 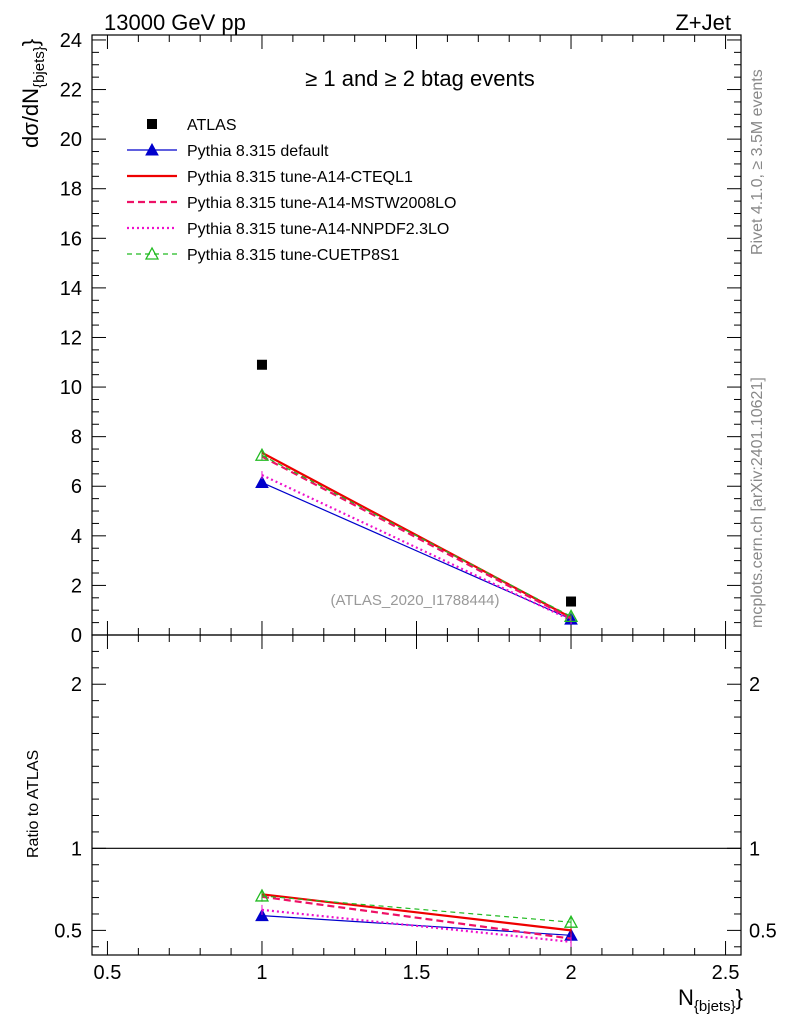 I want to click on ratio-y-tick-label: 1, so click(x=76, y=849).